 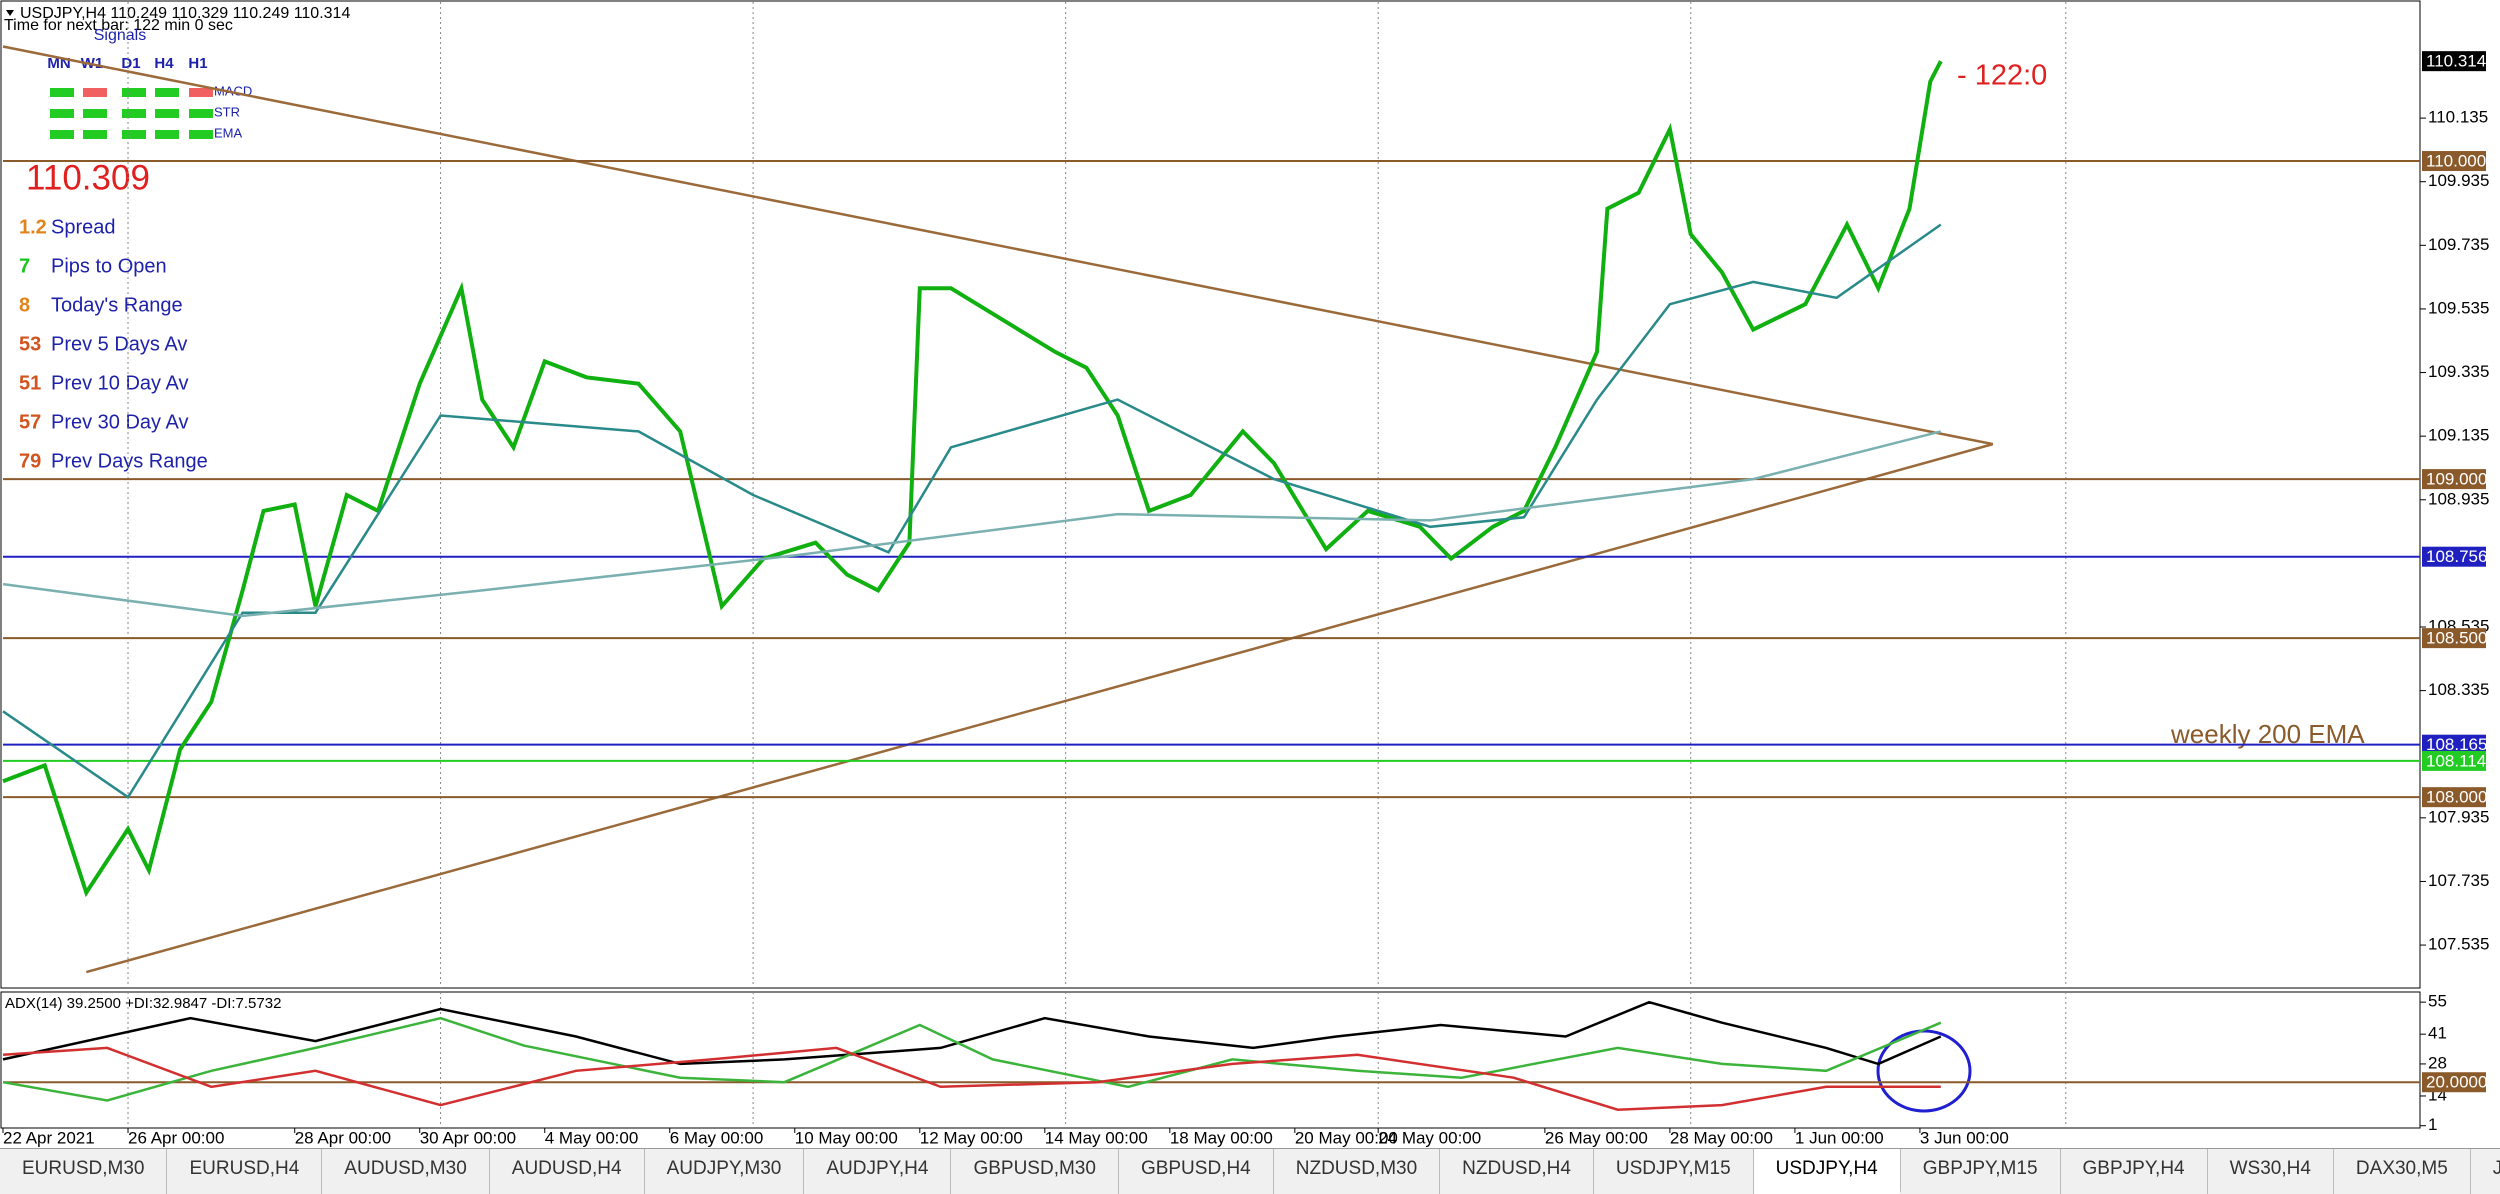 I want to click on y-tick-label: 107.735, so click(x=2458, y=880).